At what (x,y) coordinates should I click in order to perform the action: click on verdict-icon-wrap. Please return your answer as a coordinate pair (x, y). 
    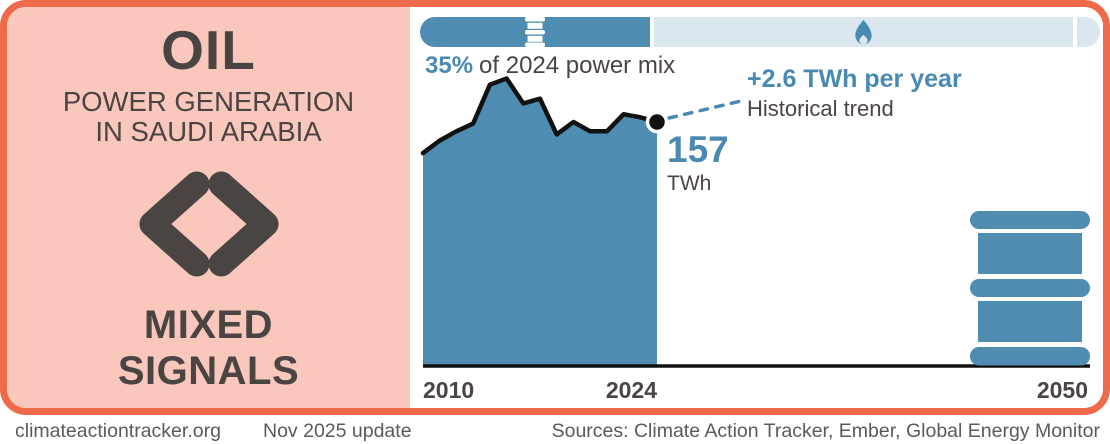
    Looking at the image, I should click on (209, 224).